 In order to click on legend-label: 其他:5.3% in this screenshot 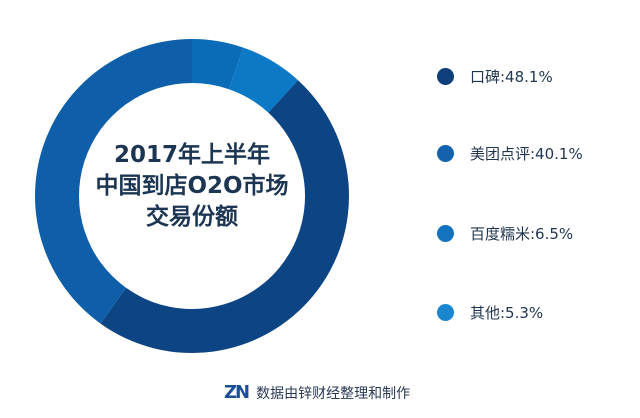, I will do `click(507, 313)`.